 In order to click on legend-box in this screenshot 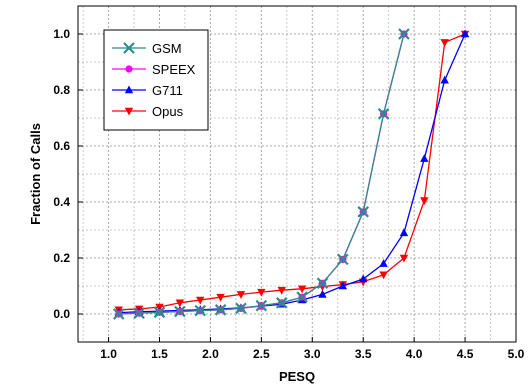, I will do `click(156, 80)`.